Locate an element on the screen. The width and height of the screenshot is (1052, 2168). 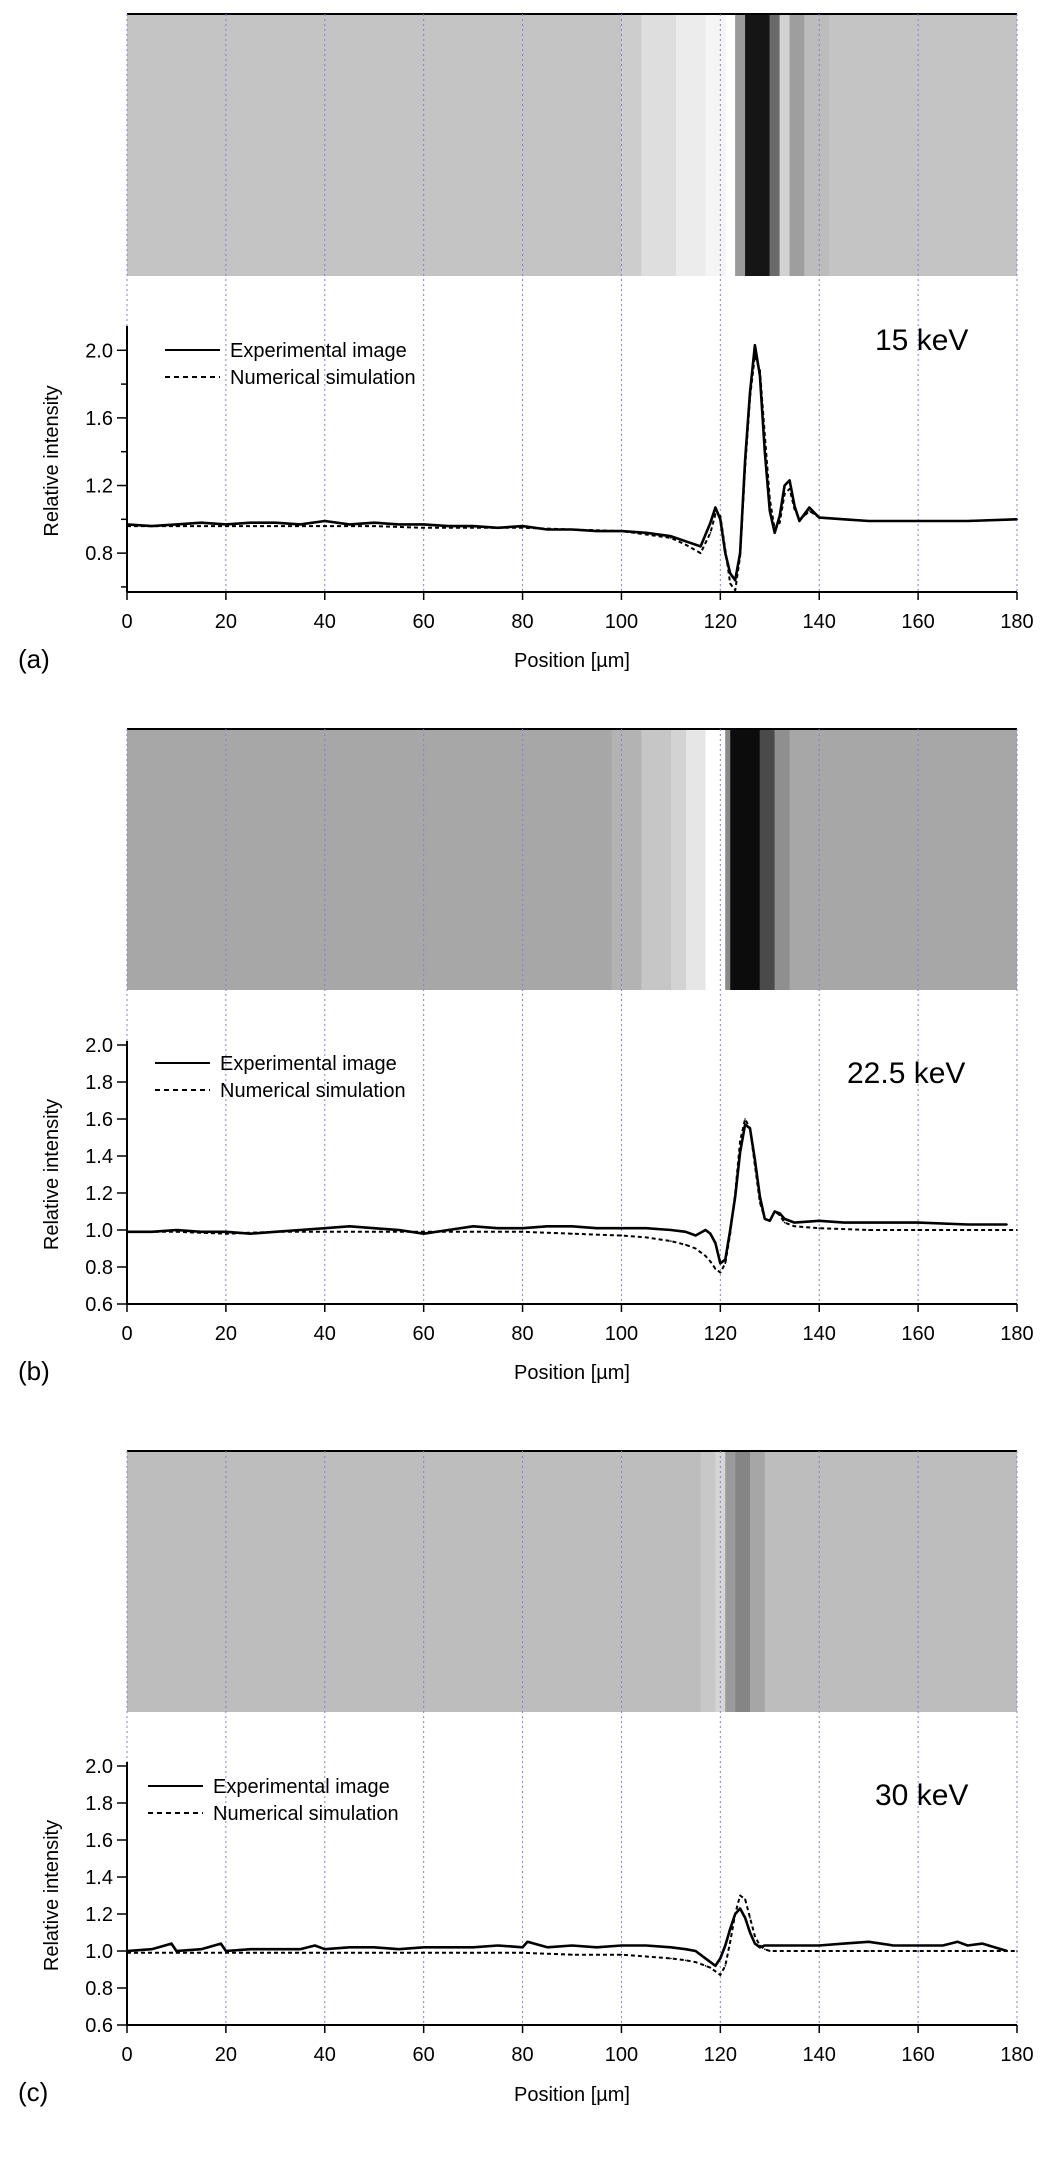
energy-annotation: 30 keV is located at coordinates (921, 1795).